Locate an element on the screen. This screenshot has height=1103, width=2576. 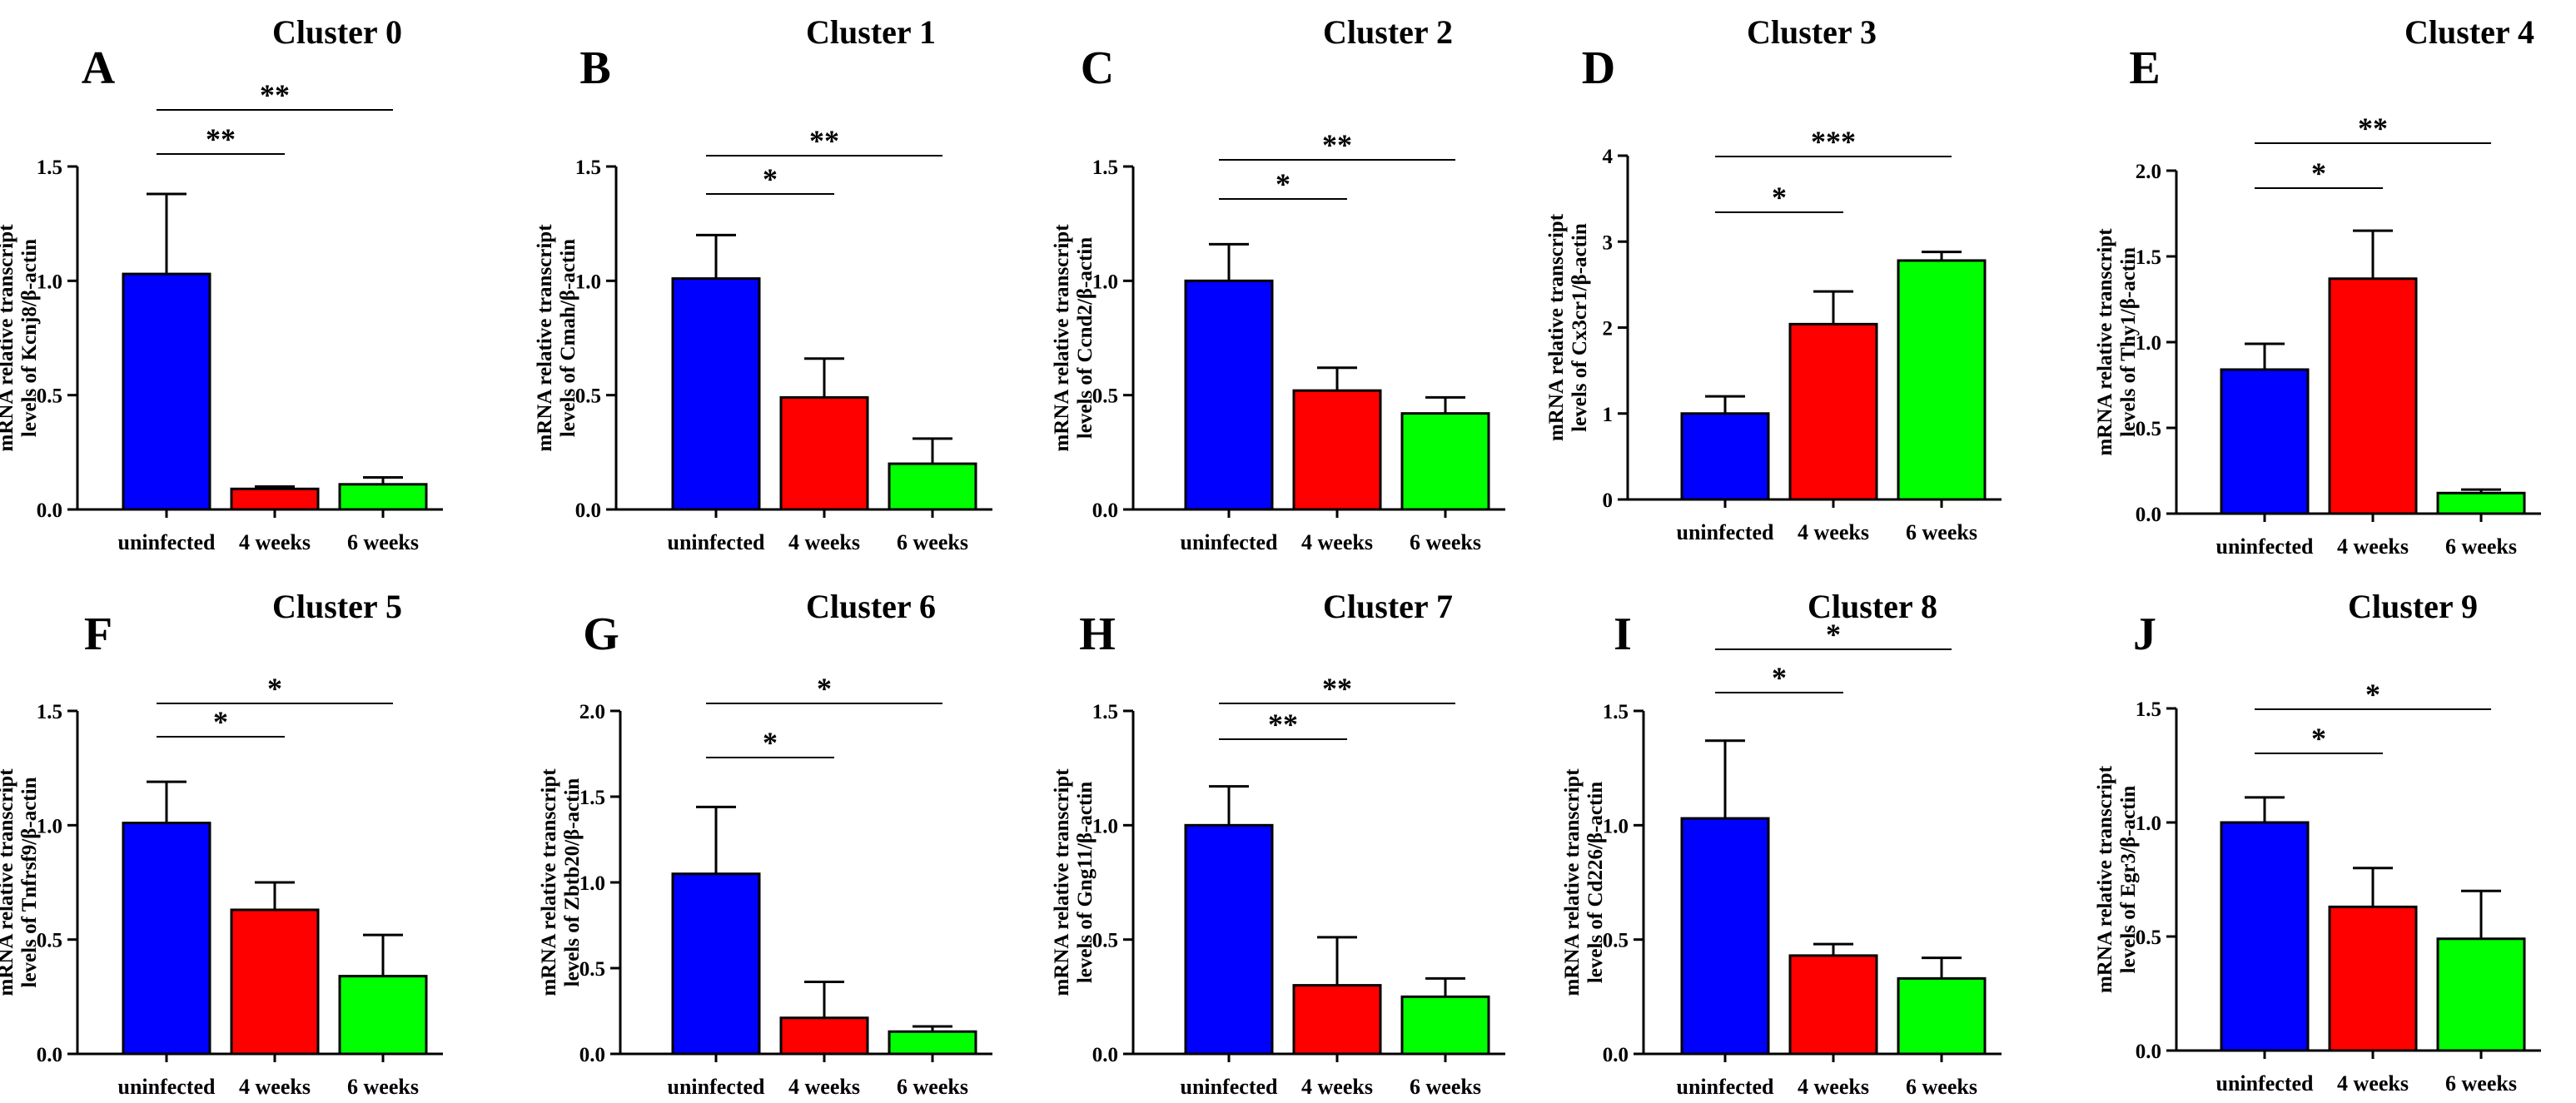
panel-letter: H is located at coordinates (1097, 634).